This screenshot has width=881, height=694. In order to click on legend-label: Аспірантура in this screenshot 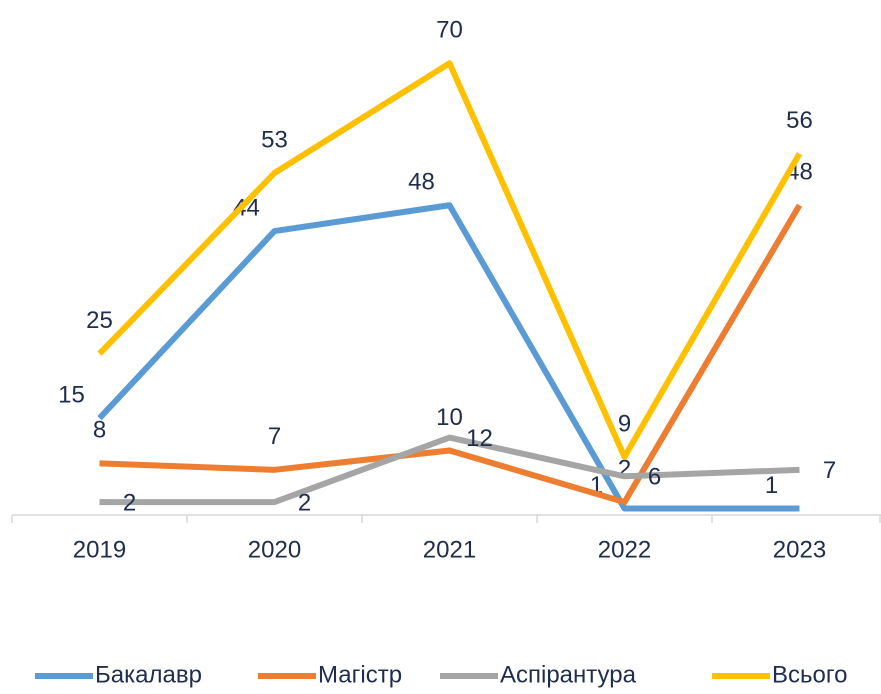, I will do `click(568, 674)`.